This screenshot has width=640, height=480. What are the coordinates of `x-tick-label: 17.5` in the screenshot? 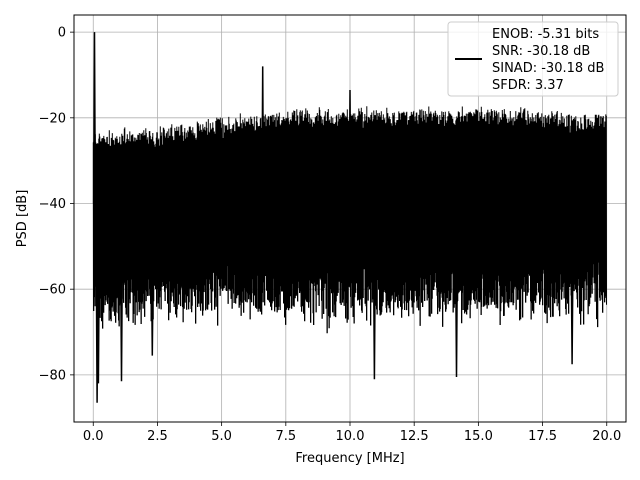 It's located at (542, 436).